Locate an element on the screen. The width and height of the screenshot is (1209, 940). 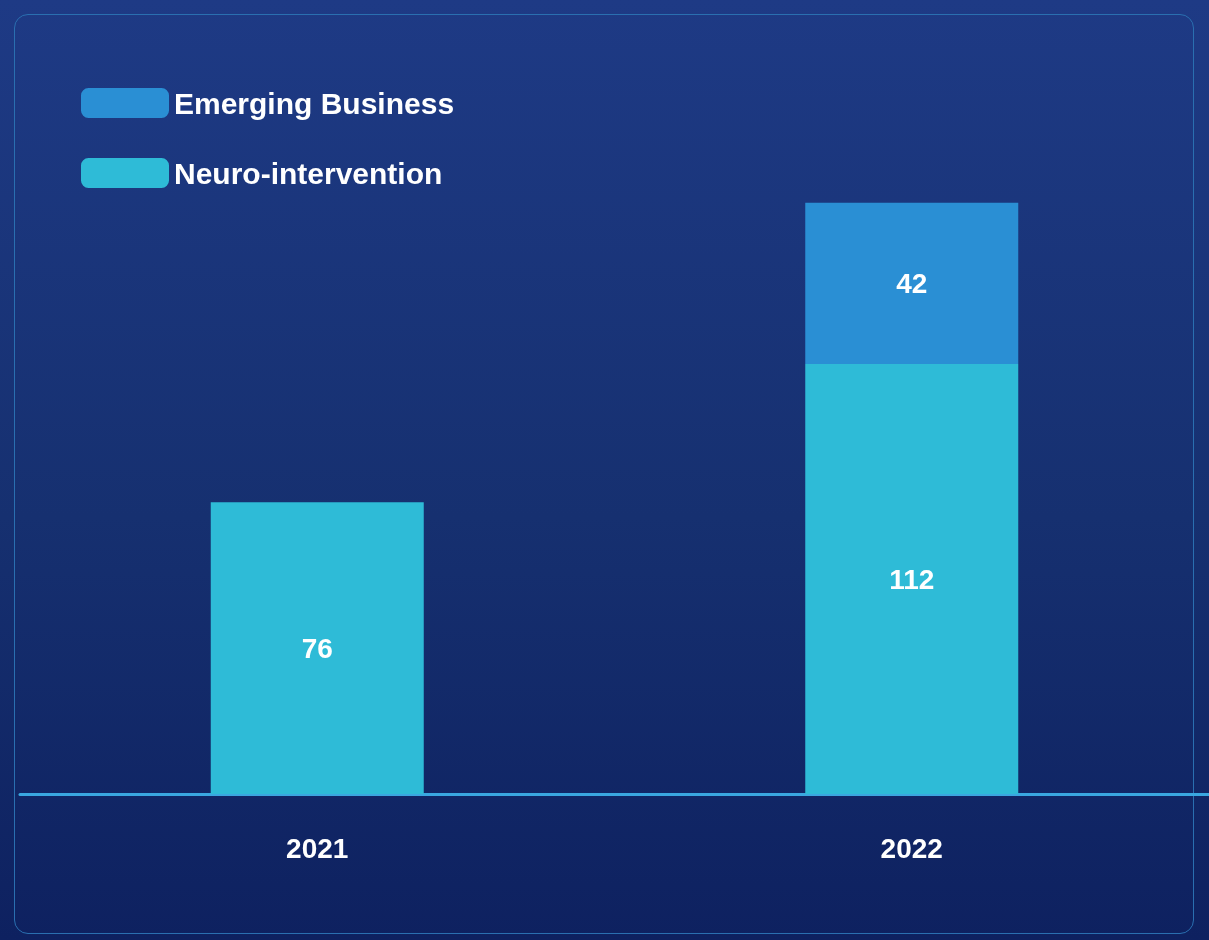
legend-label: Neuro-intervention is located at coordinates (308, 173).